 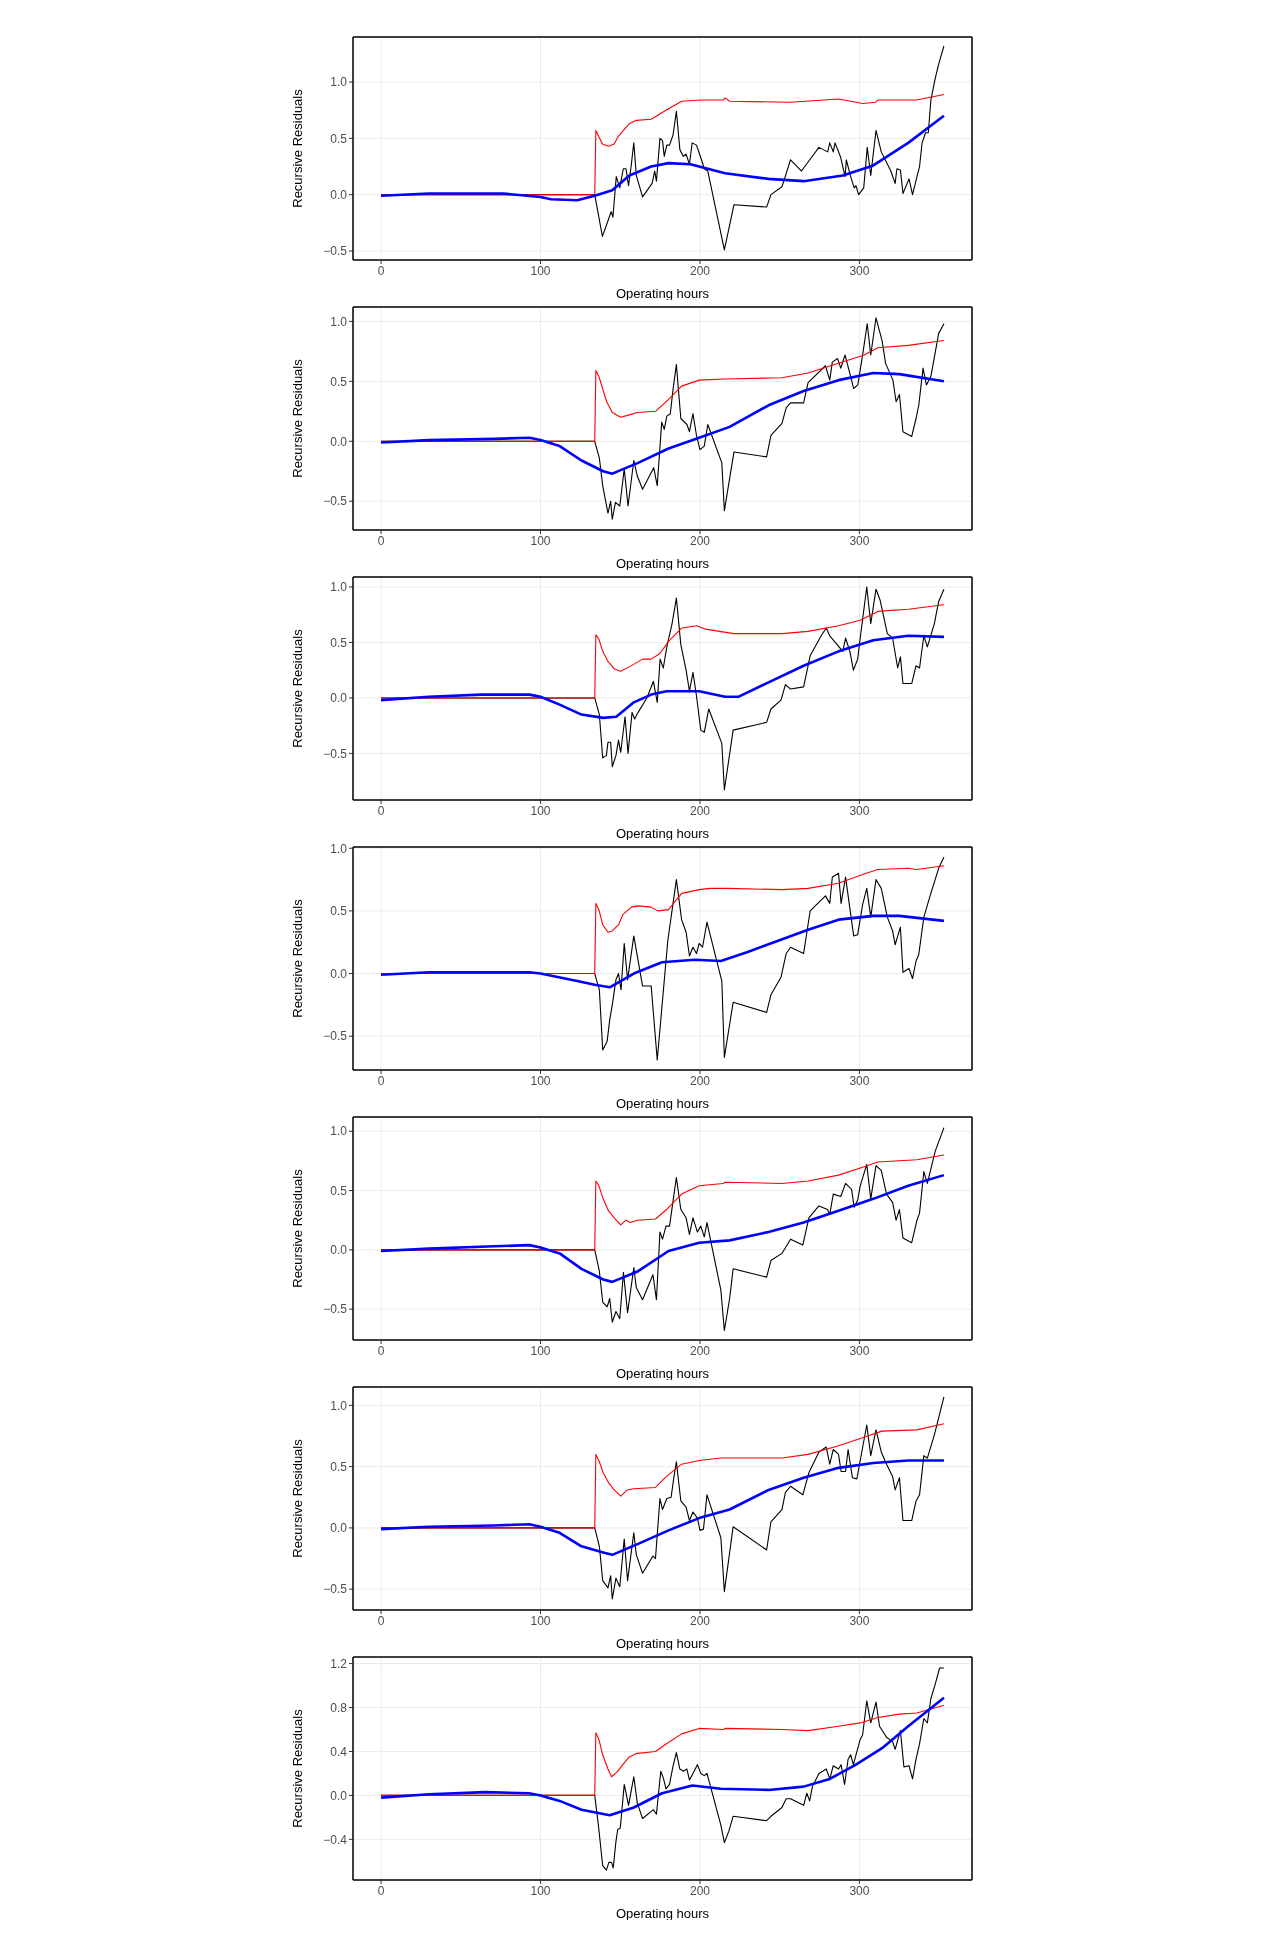 I want to click on y-tick-label: −0.4, so click(x=335, y=1839).